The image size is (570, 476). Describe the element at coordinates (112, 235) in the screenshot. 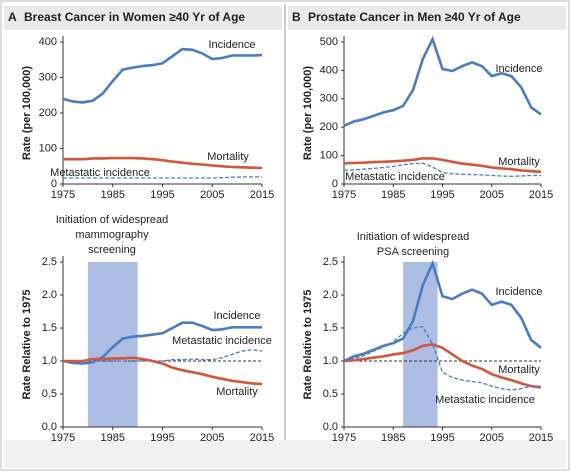

I see `annotation: mammography` at that location.